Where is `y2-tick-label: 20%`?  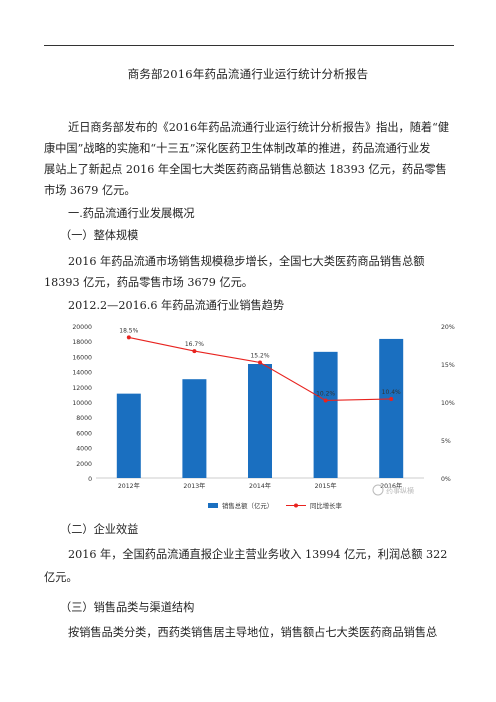
y2-tick-label: 20% is located at coordinates (448, 327).